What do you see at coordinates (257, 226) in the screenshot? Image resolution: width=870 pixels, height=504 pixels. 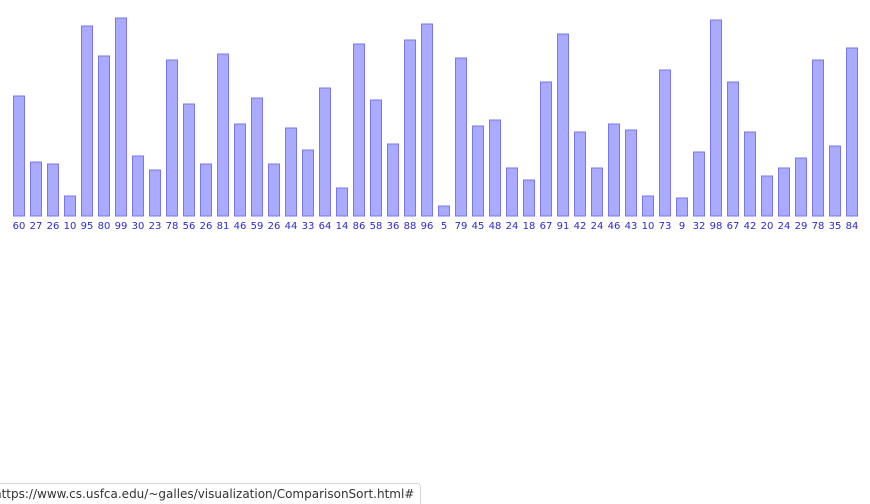 I see `bar-label: 59` at bounding box center [257, 226].